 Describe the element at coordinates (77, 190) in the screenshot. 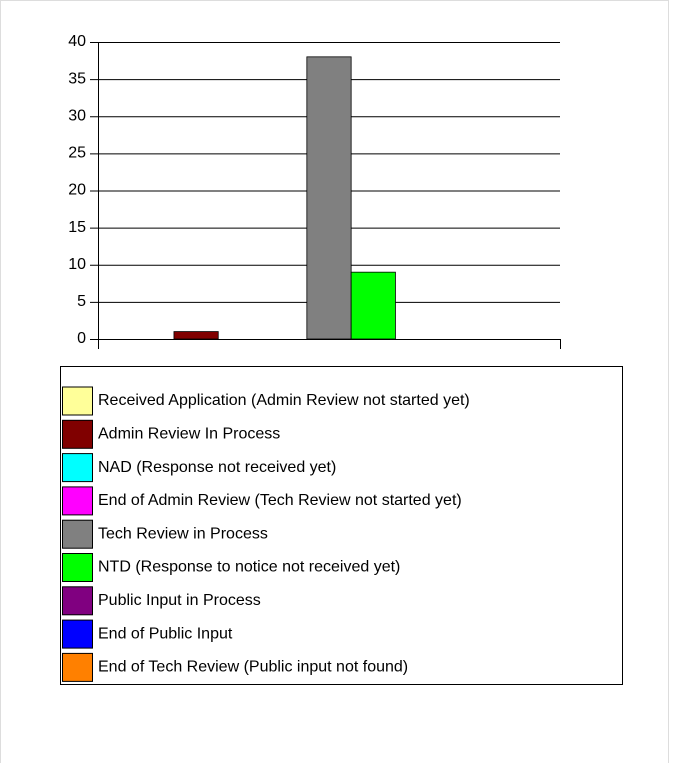

I see `y-tick-label: 20` at that location.